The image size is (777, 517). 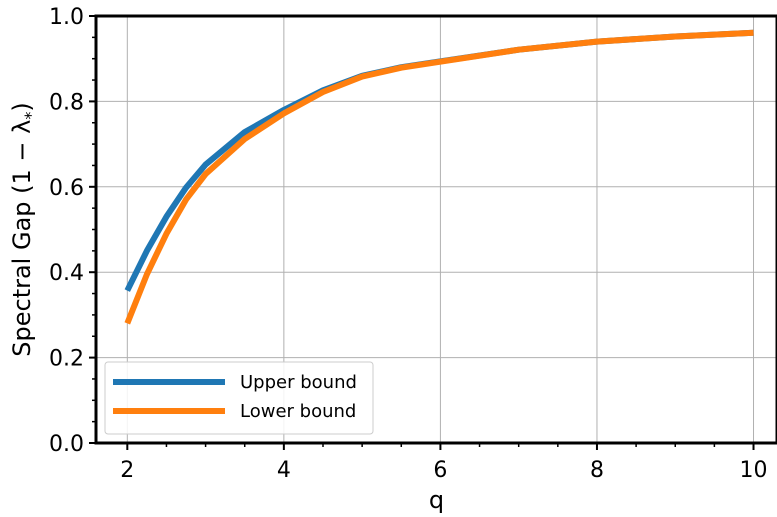 I want to click on y-axis-label-main: Spectral Gap (1 − λ, so click(x=22, y=238).